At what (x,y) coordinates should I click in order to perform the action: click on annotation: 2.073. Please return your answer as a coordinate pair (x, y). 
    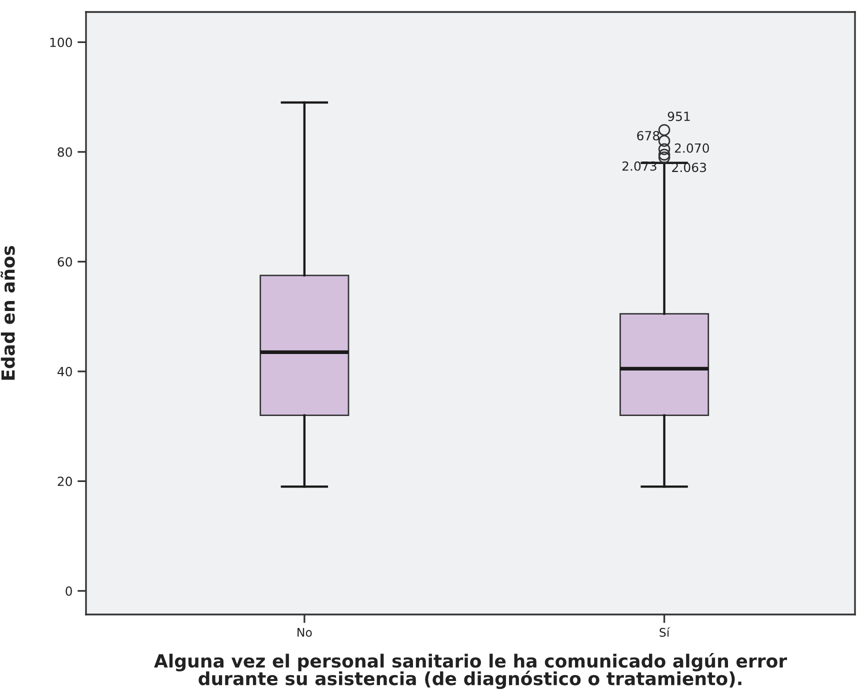
    Looking at the image, I should click on (639, 166).